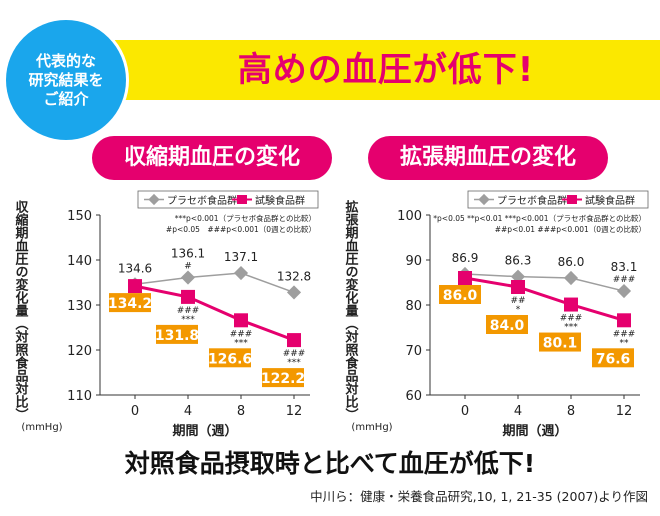 This screenshot has height=516, width=660. What do you see at coordinates (241, 257) in the screenshot?
I see `placebo-data-label: 137.1` at bounding box center [241, 257].